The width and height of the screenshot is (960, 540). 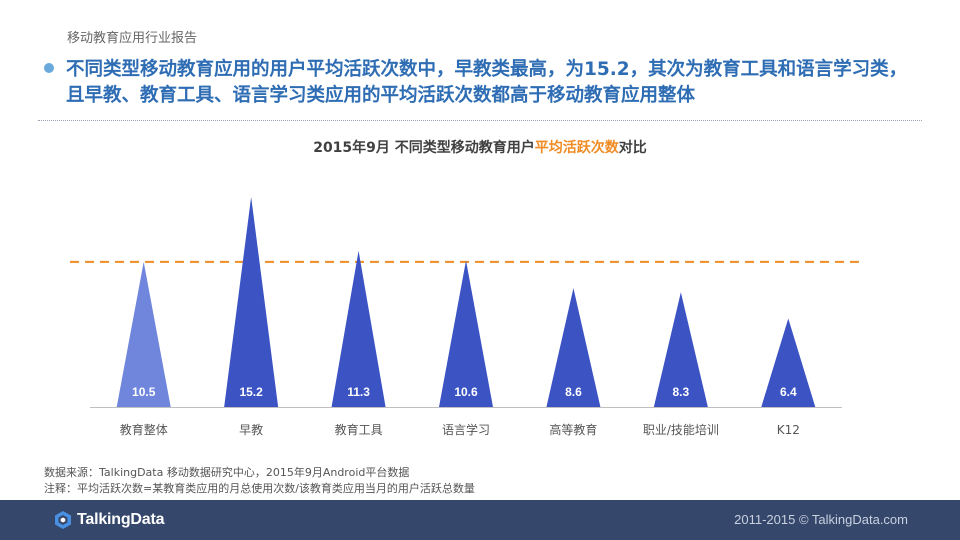 What do you see at coordinates (681, 429) in the screenshot?
I see `category-label-6: 职业/技能培训` at bounding box center [681, 429].